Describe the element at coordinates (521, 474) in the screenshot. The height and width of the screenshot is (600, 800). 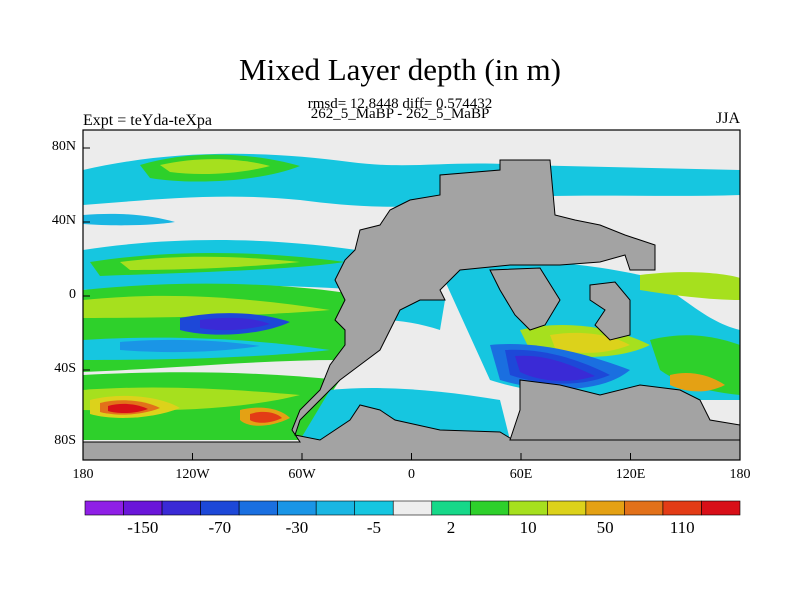
I see `longitude-tick-label: 60E` at that location.